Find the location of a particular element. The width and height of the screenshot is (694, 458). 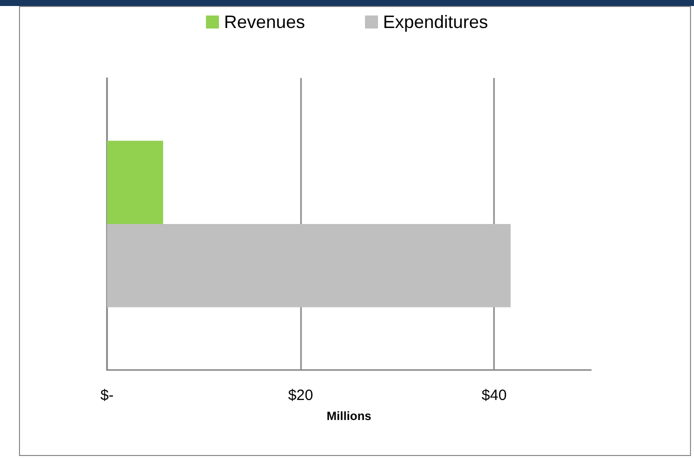

x-tick-label: $40 is located at coordinates (494, 395).